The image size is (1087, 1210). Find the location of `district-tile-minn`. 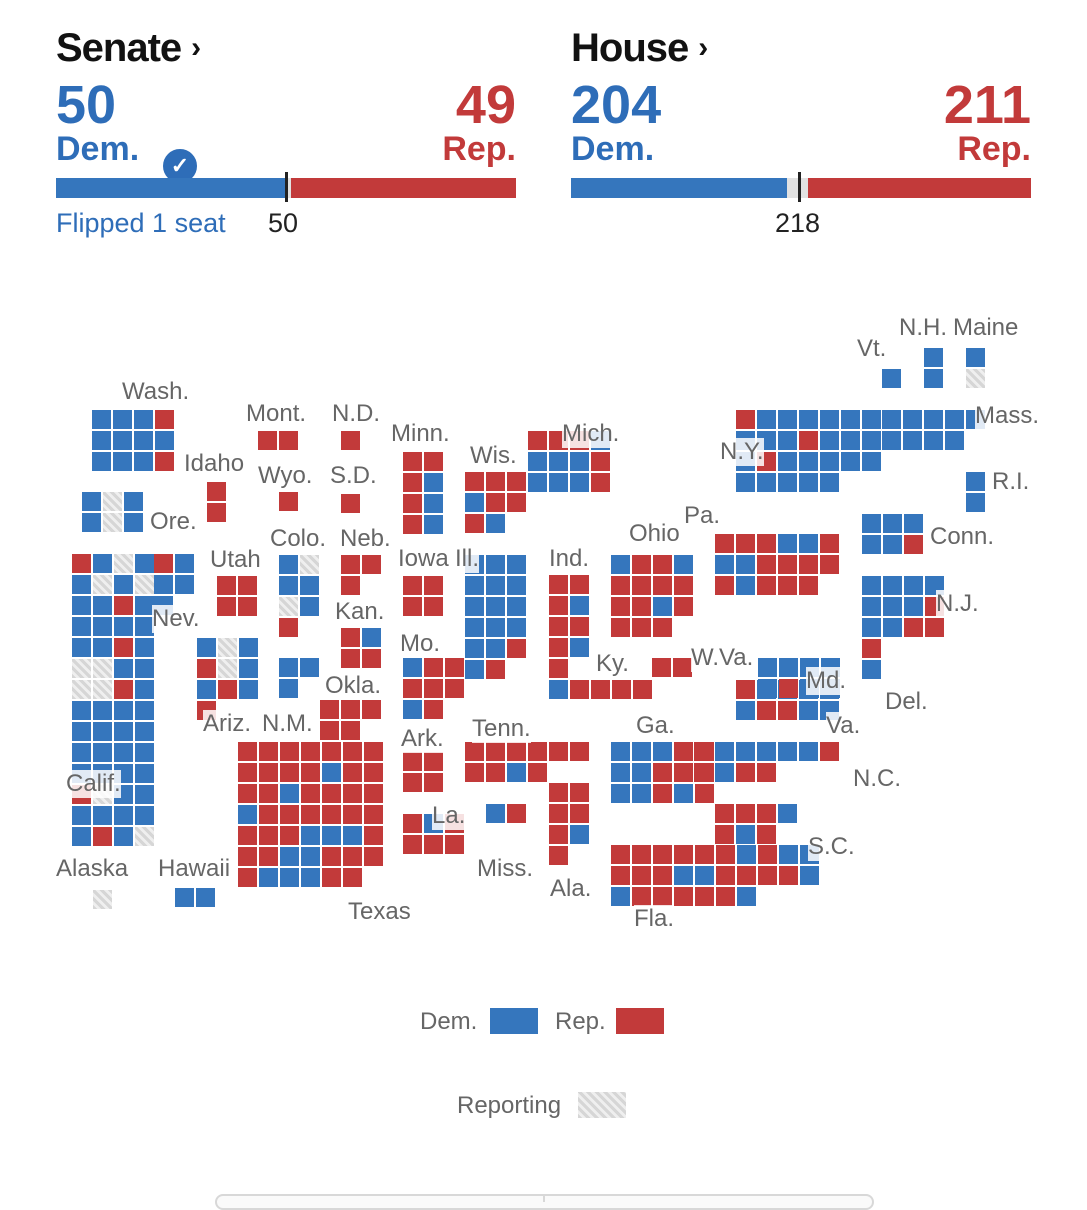

district-tile-minn is located at coordinates (412, 503).